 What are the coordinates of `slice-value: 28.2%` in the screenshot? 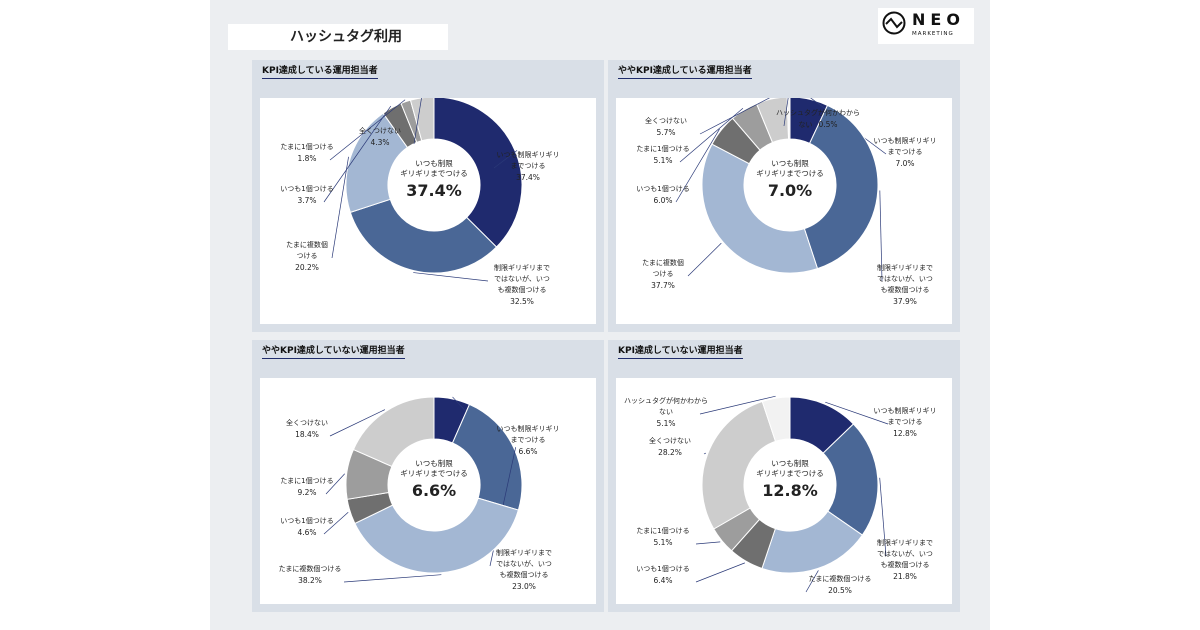 It's located at (670, 452).